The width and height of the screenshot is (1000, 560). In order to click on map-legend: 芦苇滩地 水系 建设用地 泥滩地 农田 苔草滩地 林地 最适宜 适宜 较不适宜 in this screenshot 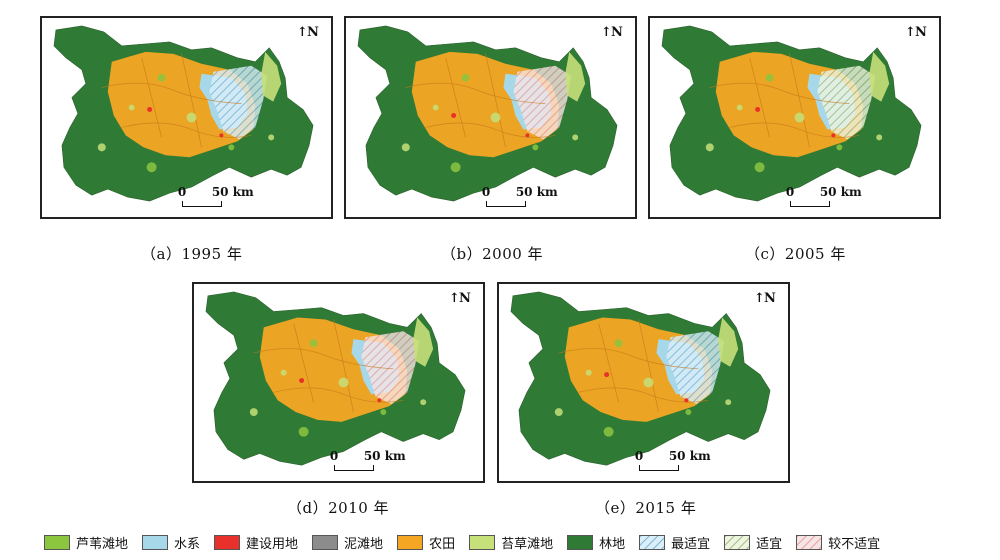, I will do `click(469, 542)`.